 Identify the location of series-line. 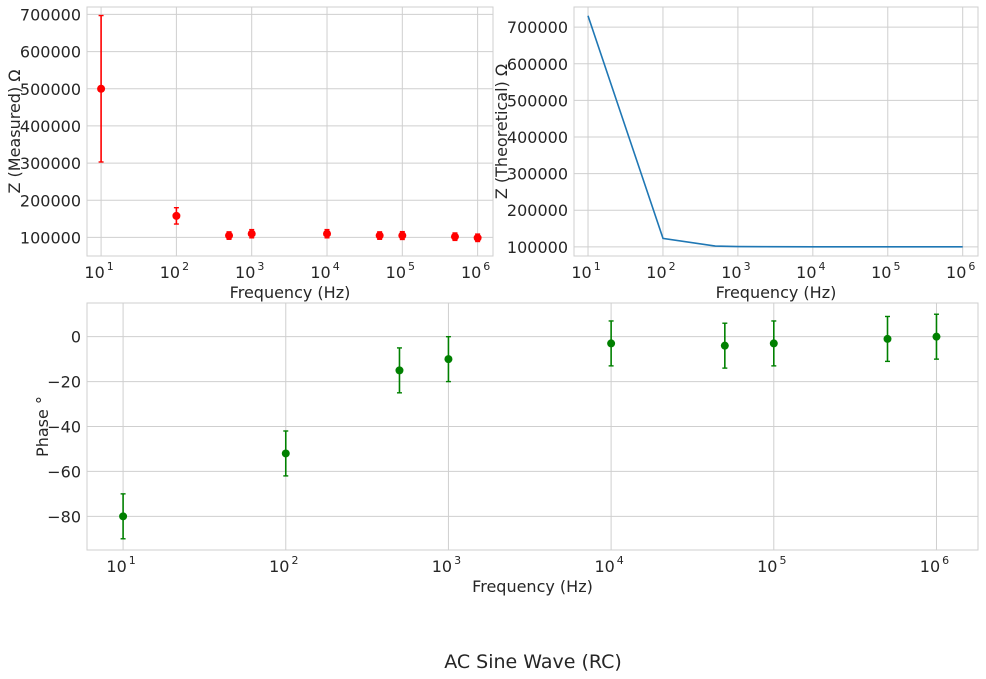
(775, 131).